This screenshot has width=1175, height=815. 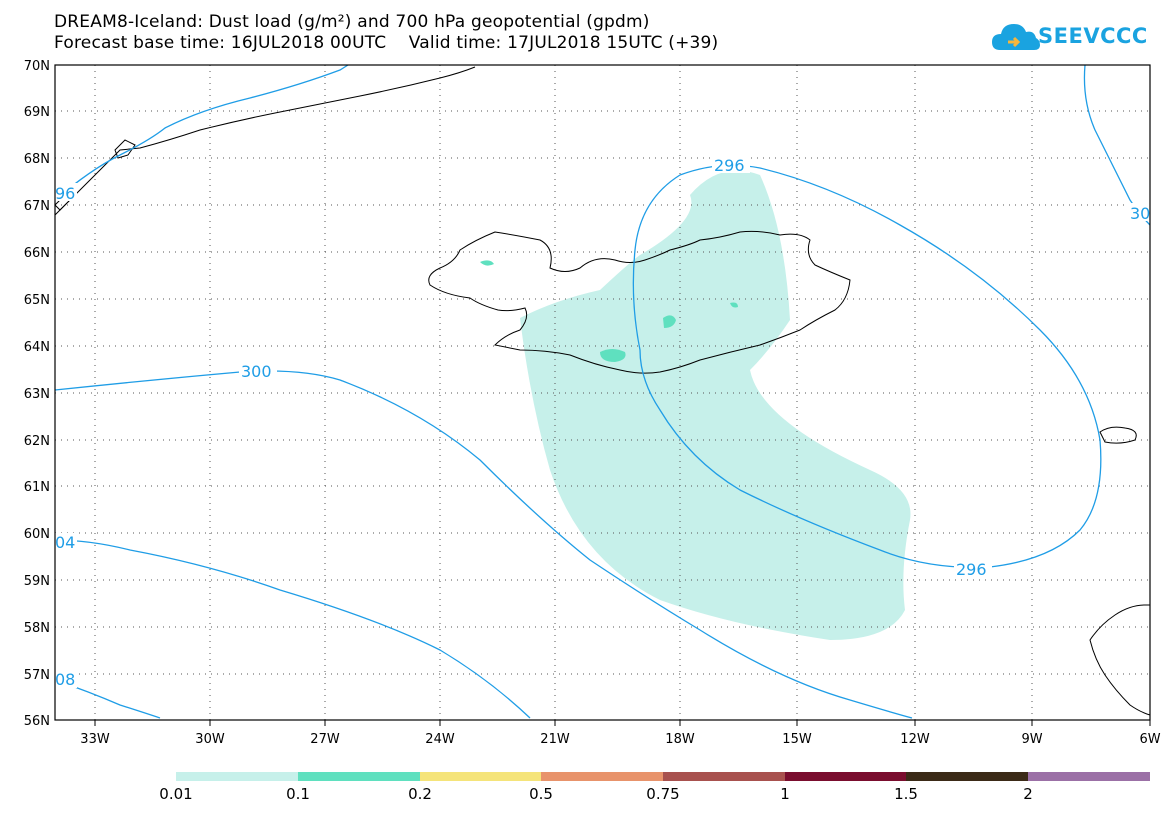 What do you see at coordinates (1149, 739) in the screenshot?
I see `lon-label: 6W` at bounding box center [1149, 739].